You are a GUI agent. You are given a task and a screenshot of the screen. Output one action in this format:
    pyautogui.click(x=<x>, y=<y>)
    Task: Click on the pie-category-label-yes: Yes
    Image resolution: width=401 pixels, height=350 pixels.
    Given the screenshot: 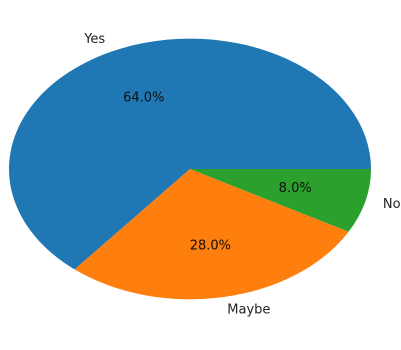 What is the action you would take?
    pyautogui.click(x=94, y=39)
    